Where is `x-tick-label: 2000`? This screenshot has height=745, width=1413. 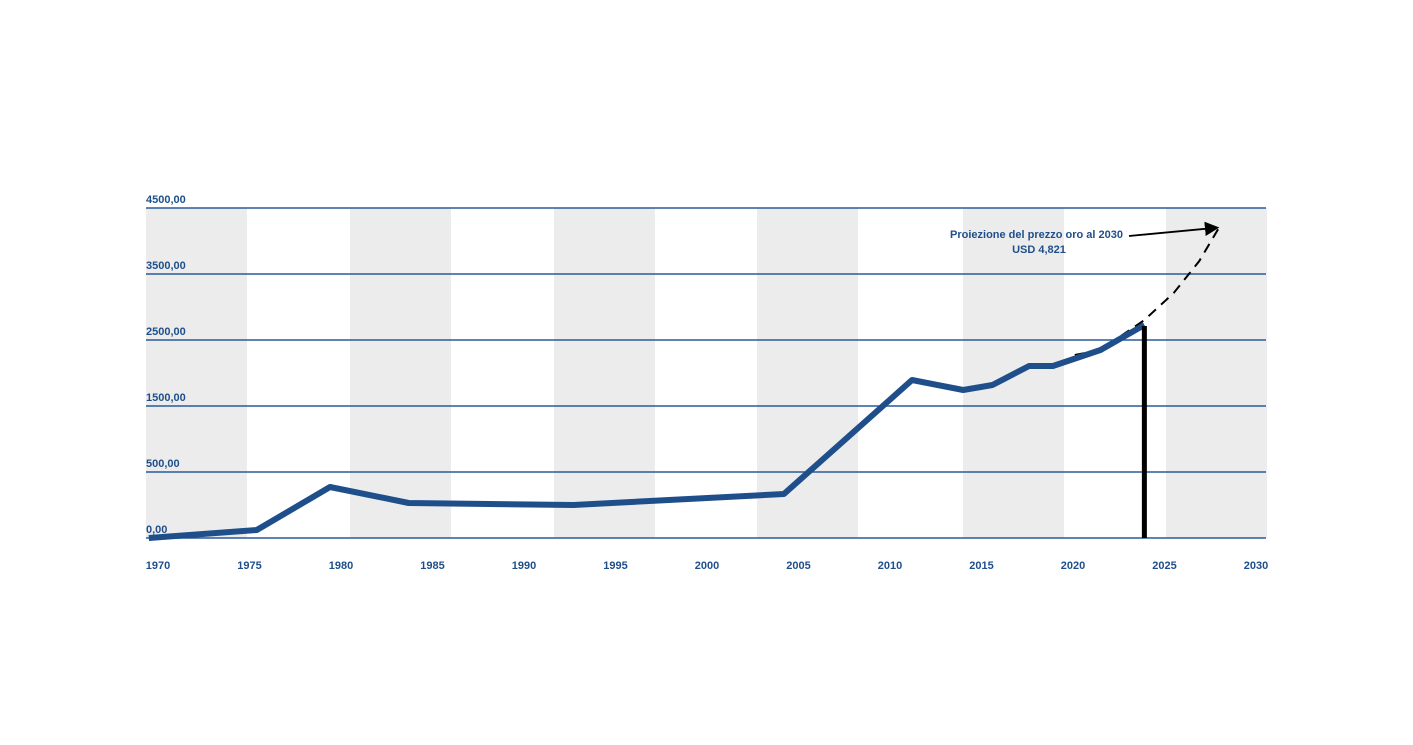
x-tick-label: 2000 is located at coordinates (707, 566).